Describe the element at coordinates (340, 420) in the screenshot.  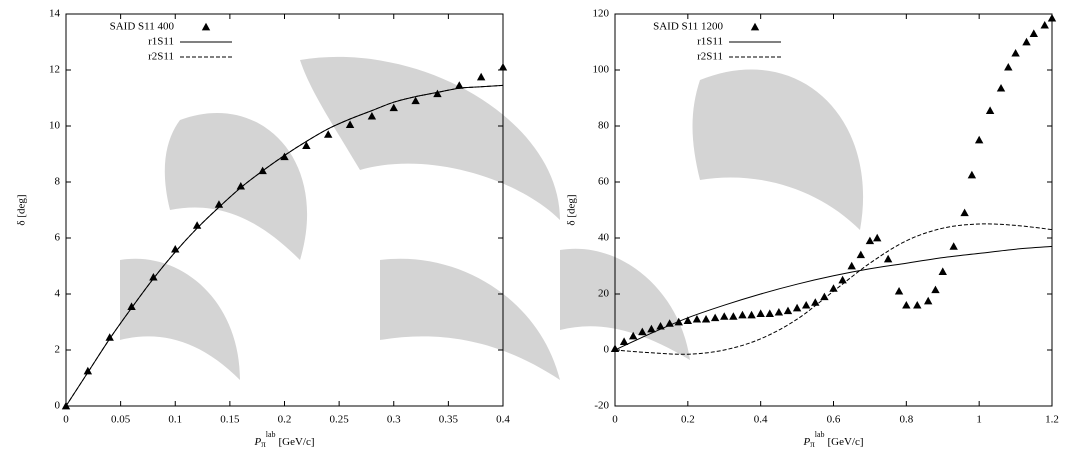
I see `x-tick-label: 0.25` at that location.